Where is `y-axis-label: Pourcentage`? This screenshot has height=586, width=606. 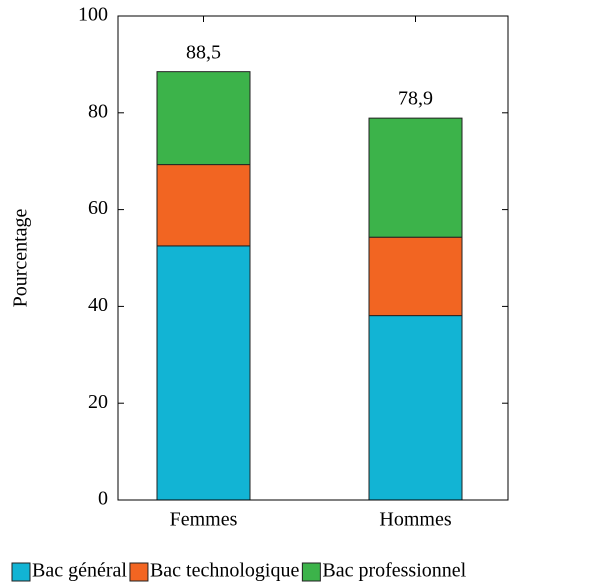 y-axis-label: Pourcentage is located at coordinates (21, 257).